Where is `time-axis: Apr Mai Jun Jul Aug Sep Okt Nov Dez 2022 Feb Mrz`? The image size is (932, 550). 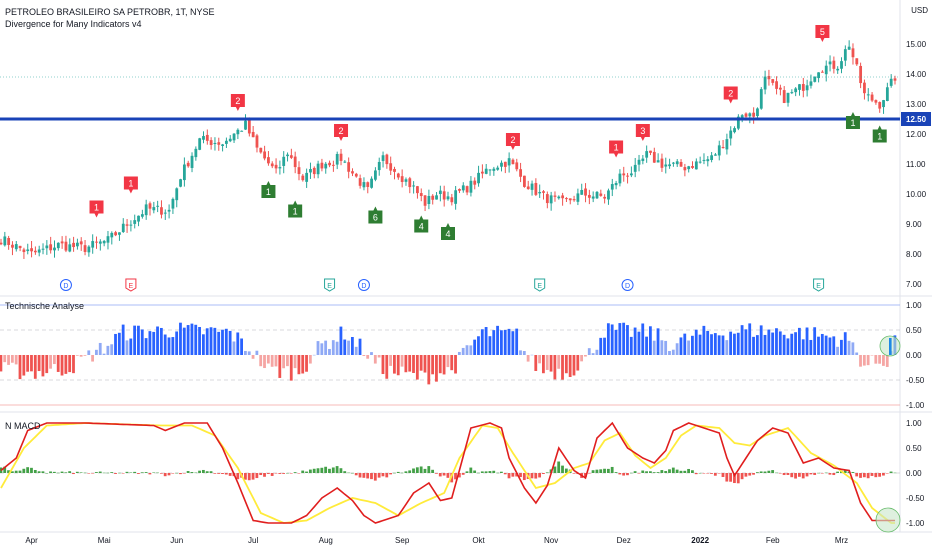
time-axis: Apr Mai Jun Jul Aug Sep Okt Nov Dez 2022 Feb Mrz is located at coordinates (436, 540).